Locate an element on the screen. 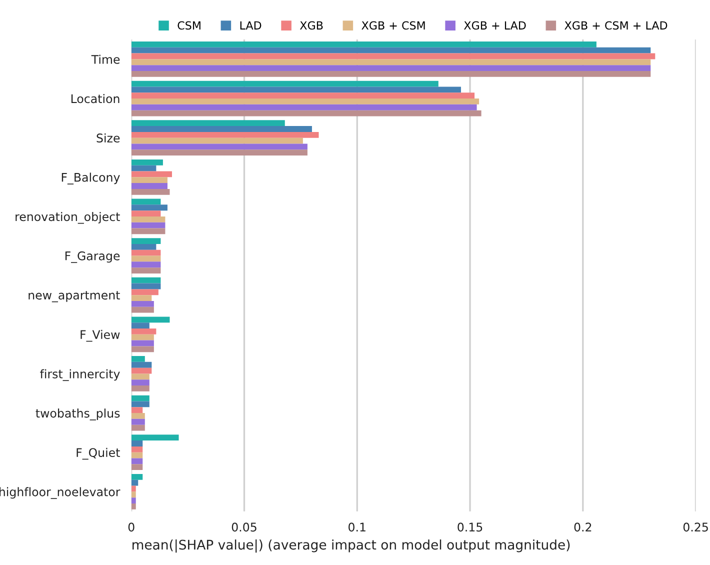 The image size is (710, 565). legend-label: LAD is located at coordinates (251, 25).